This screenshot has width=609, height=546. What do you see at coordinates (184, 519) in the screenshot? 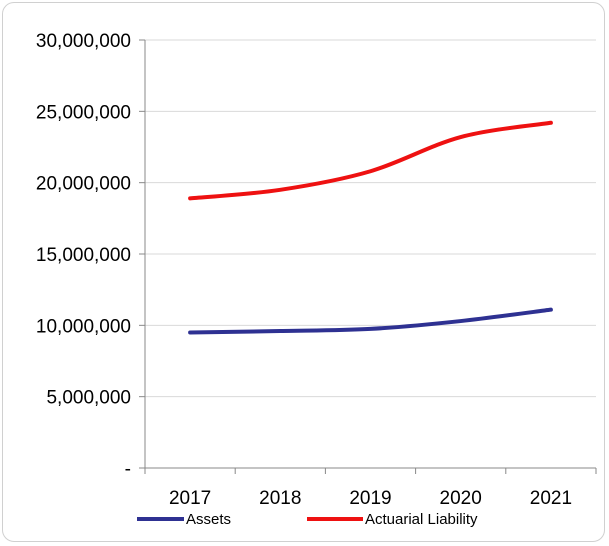
I see `legend-item-assets: Assets` at bounding box center [184, 519].